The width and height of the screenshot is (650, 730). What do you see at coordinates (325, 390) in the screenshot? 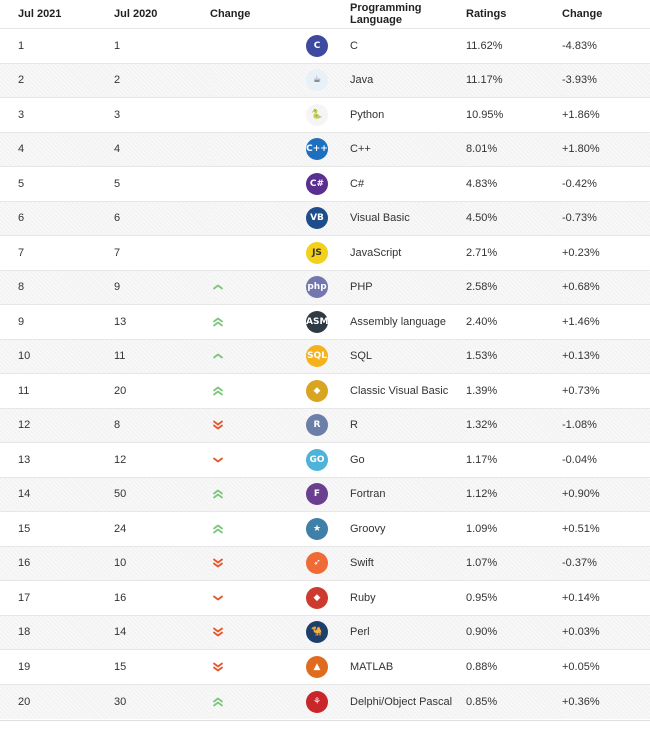
I see `table-row: 11 20 ◆ Classic Visual Basic 1.39% +0.73%` at bounding box center [325, 390].